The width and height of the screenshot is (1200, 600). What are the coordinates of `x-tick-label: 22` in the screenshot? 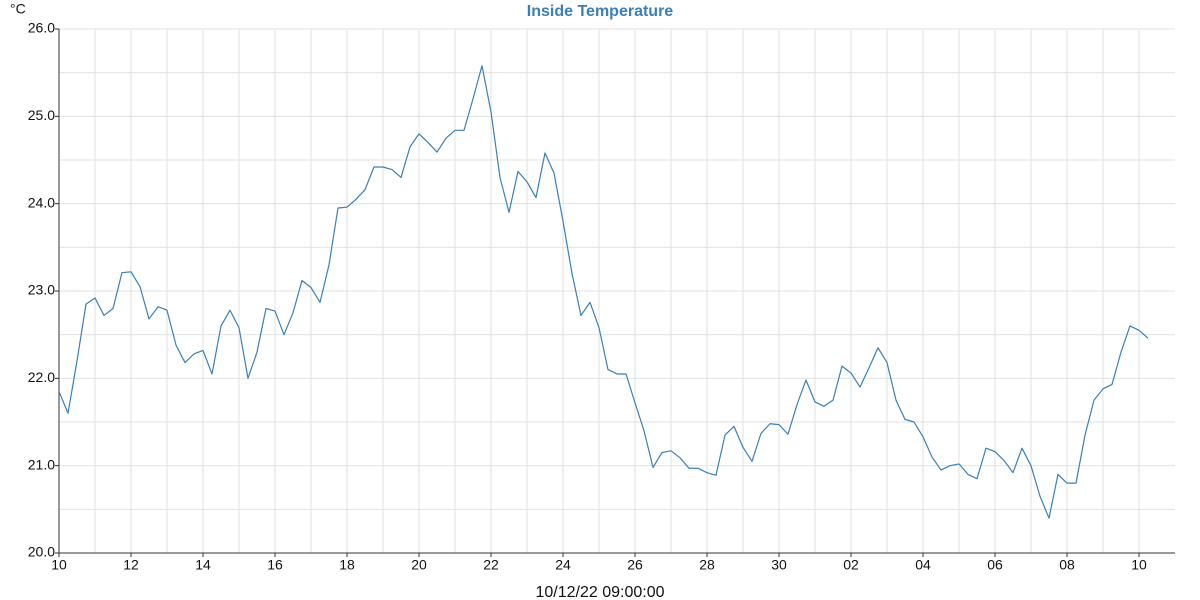 It's located at (491, 565).